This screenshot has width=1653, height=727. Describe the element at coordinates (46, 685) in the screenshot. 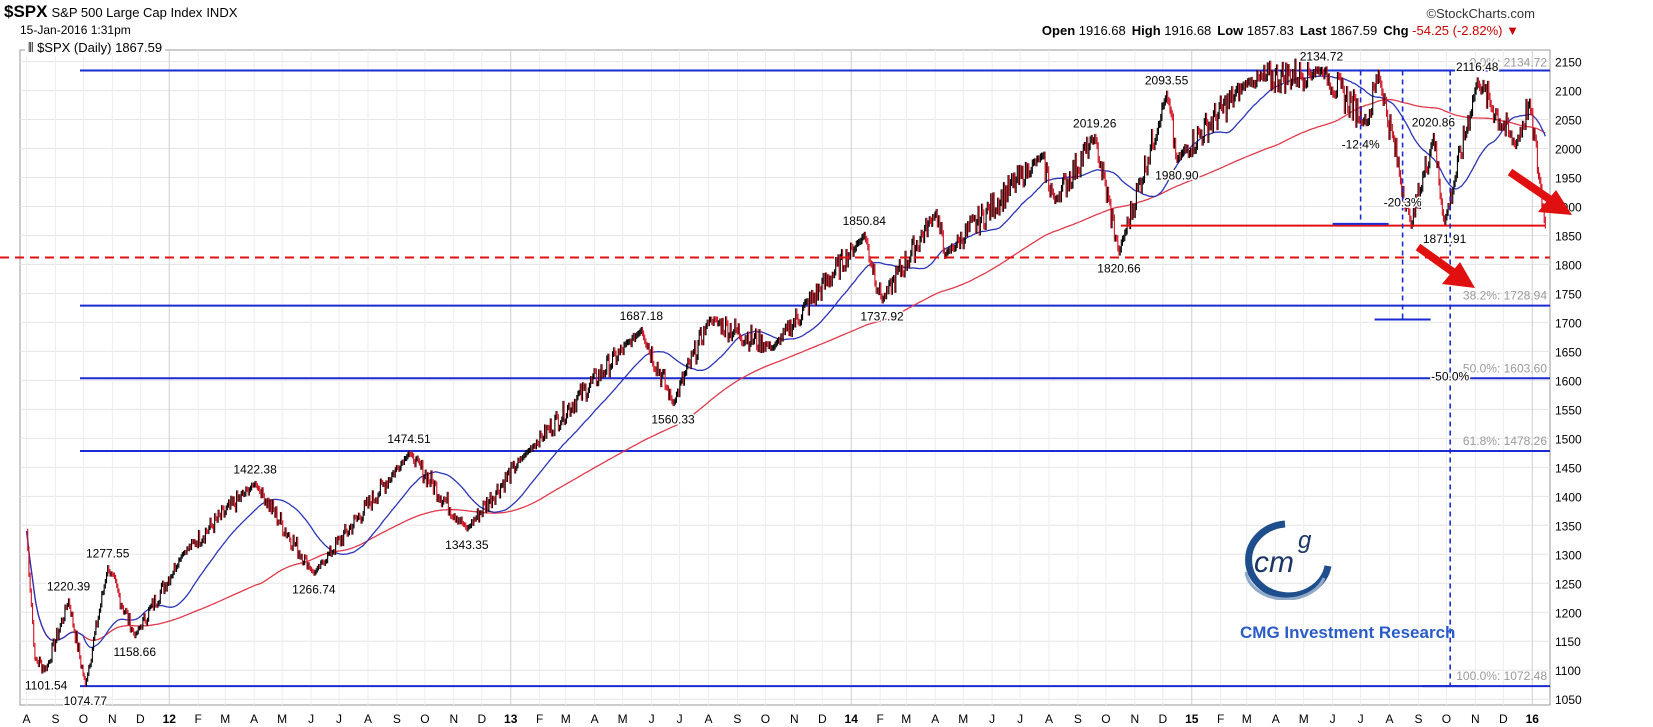

I see `price-label: 1101.54` at that location.